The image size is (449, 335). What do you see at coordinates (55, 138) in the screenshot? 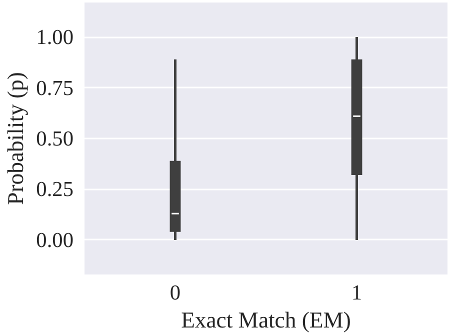
I see `y-tick-label: 0.50` at bounding box center [55, 138].